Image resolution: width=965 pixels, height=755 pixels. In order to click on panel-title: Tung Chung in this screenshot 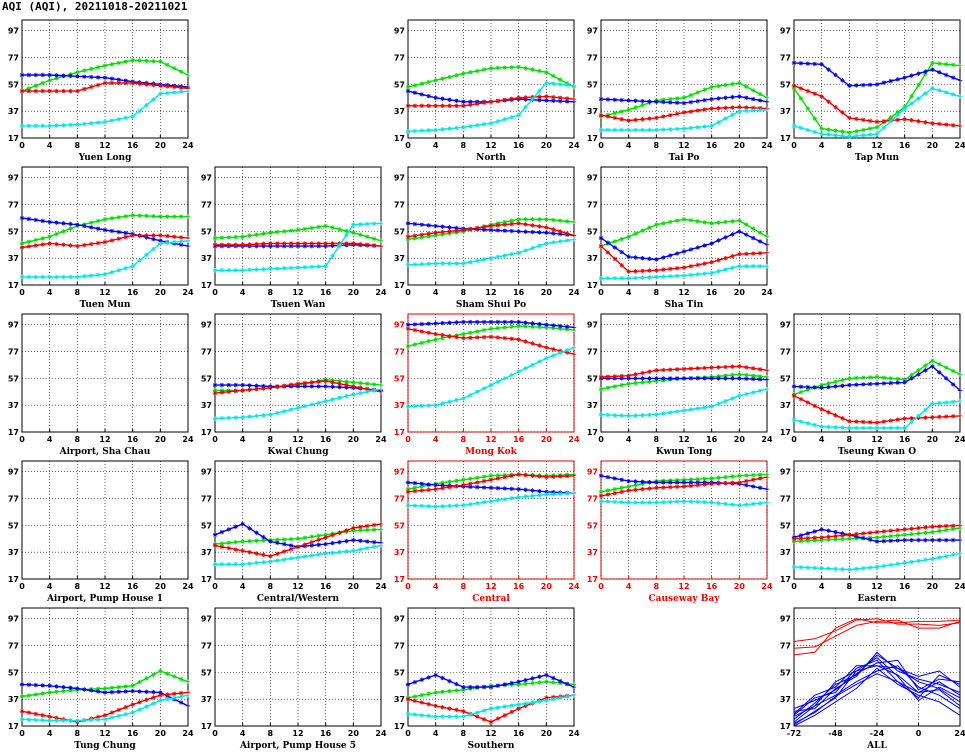, I will do `click(105, 746)`.